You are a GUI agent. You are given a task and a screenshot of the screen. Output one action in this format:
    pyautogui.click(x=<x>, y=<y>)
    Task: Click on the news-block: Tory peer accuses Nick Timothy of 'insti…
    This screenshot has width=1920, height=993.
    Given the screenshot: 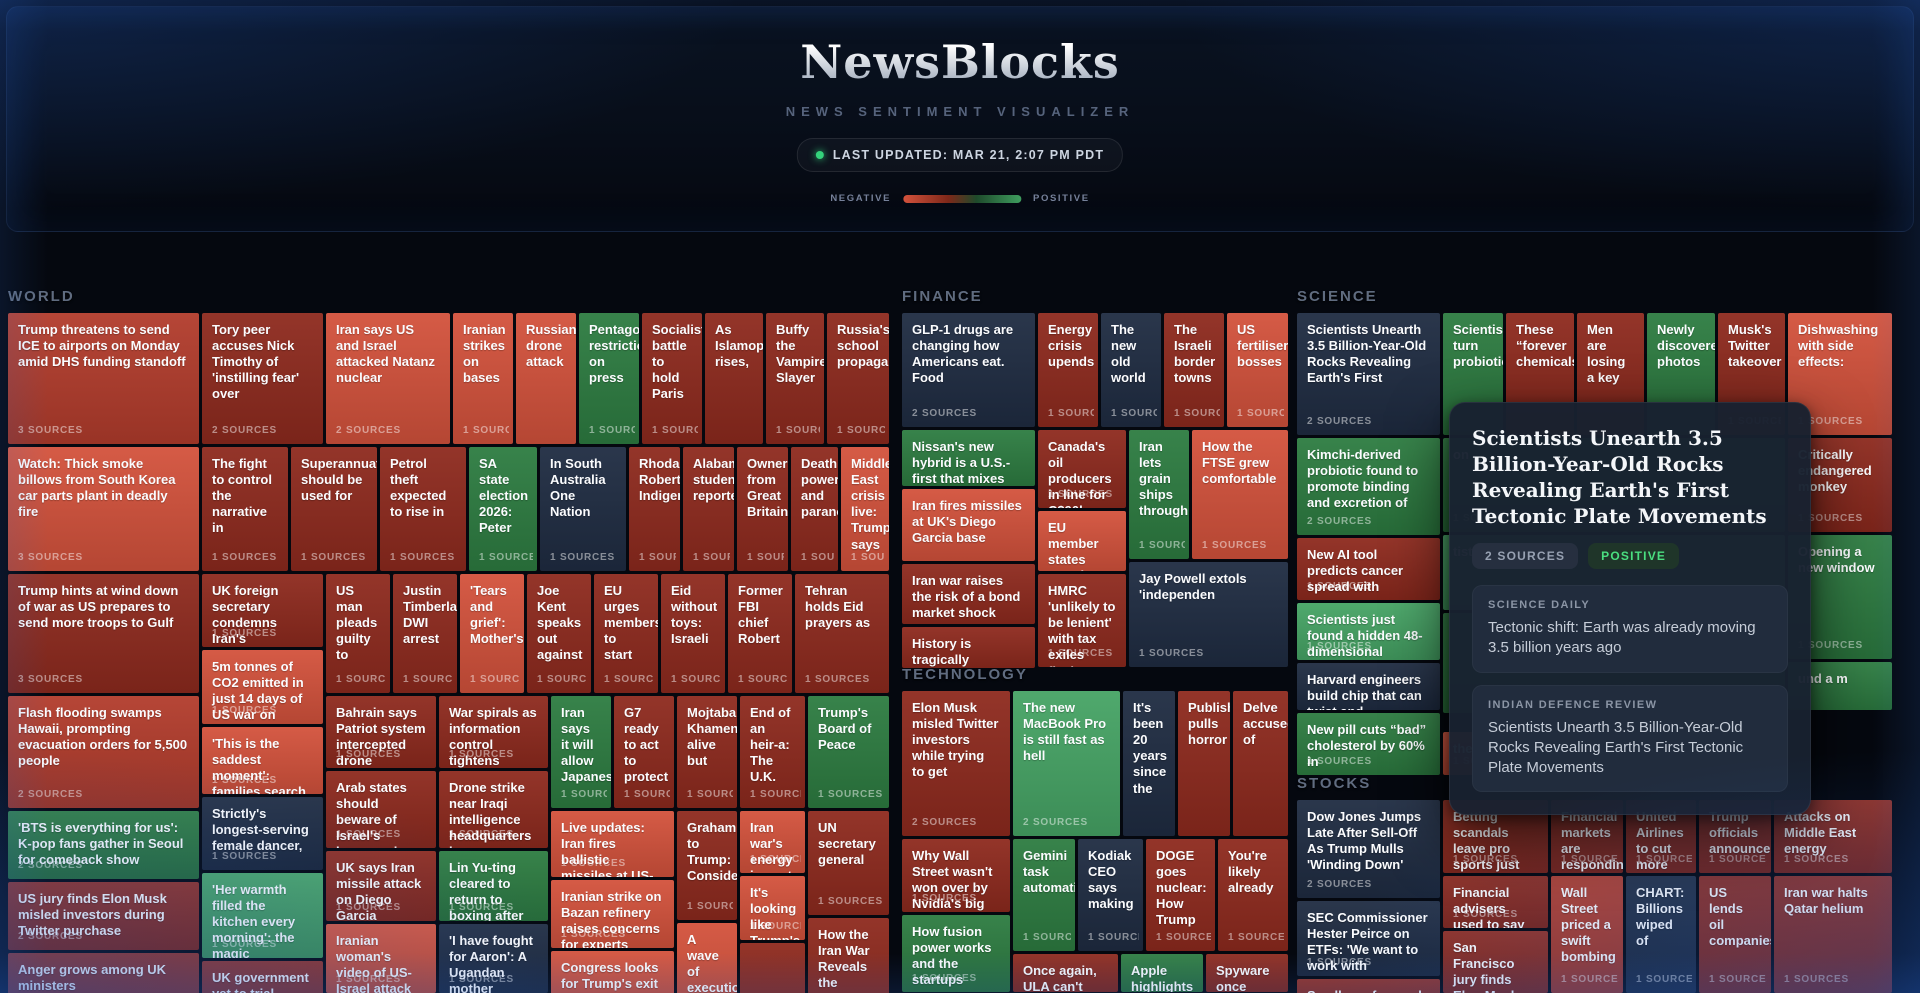 What is the action you would take?
    pyautogui.click(x=262, y=378)
    